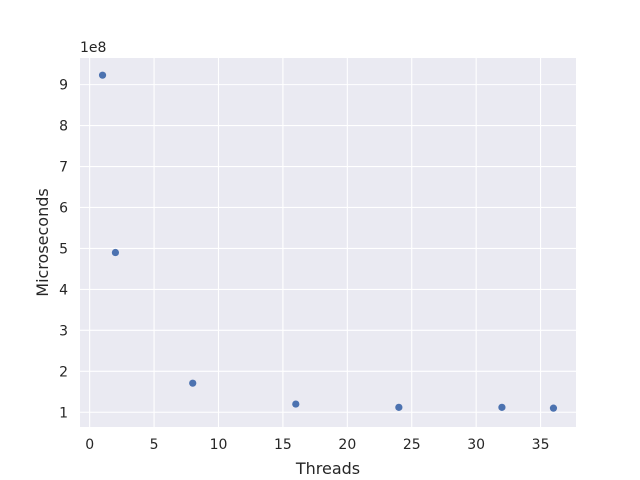  Describe the element at coordinates (93, 48) in the screenshot. I see `y-offset-label: 1e8` at that location.